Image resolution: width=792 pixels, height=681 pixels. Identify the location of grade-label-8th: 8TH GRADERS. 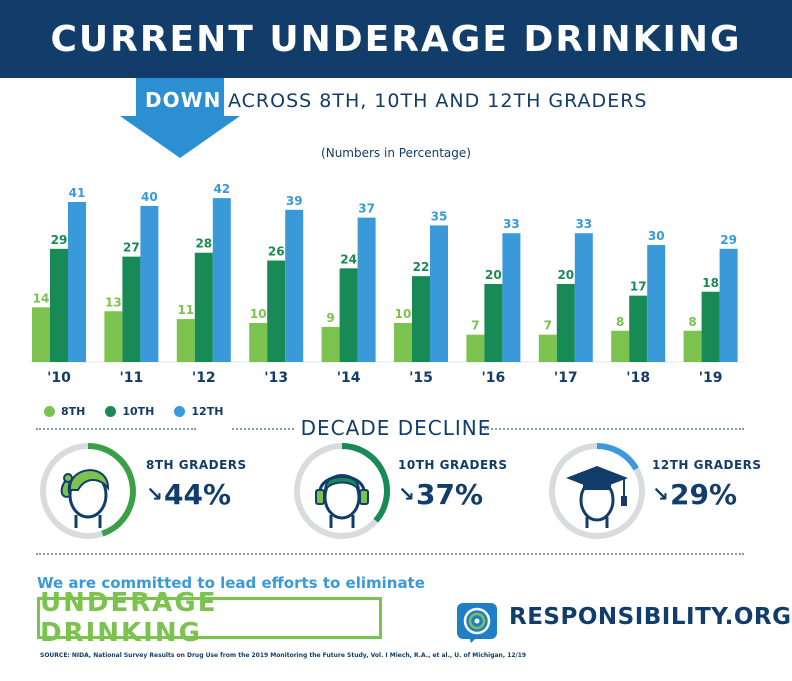
(196, 465).